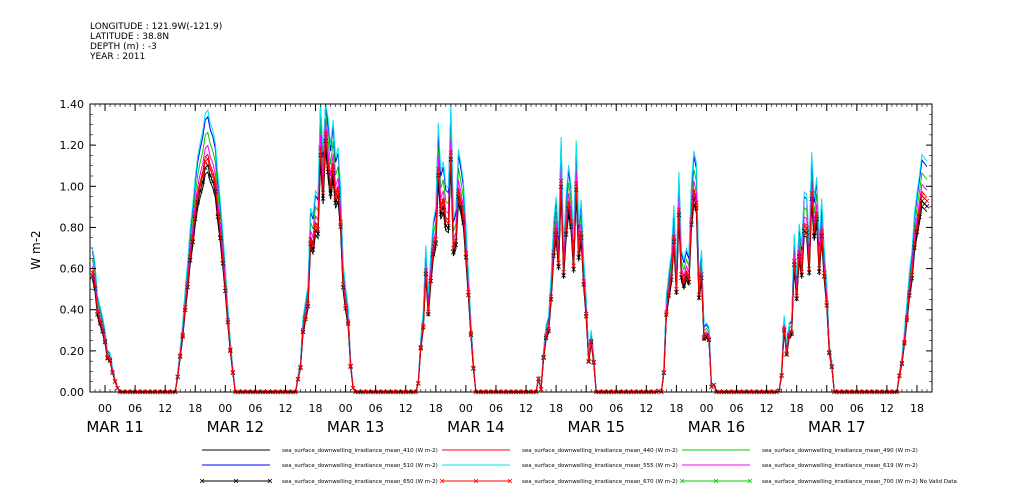 The image size is (1009, 504). I want to click on year-label: YEAR : 2011, so click(118, 57).